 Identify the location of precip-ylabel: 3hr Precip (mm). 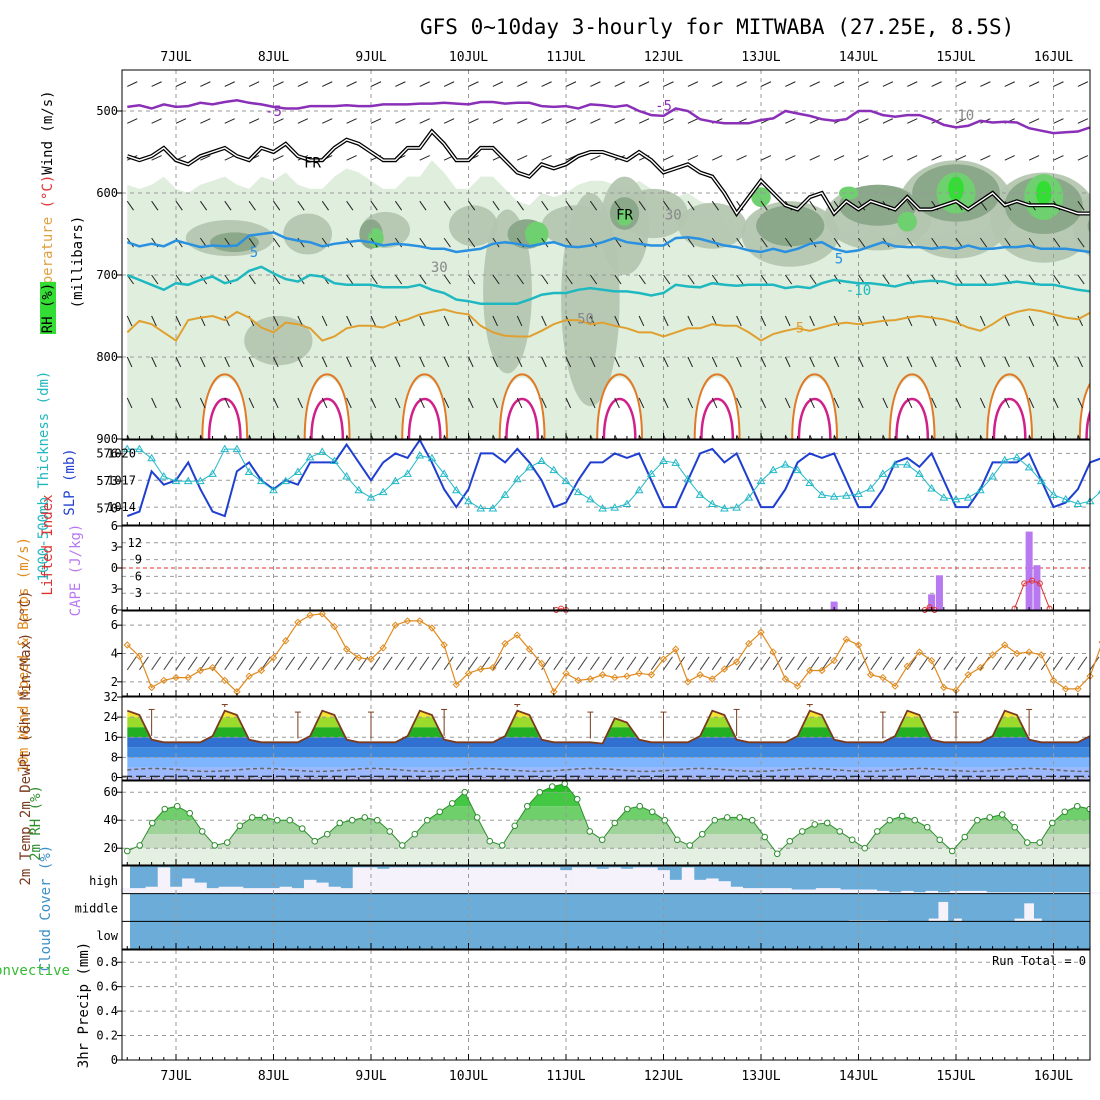
(84, 1005).